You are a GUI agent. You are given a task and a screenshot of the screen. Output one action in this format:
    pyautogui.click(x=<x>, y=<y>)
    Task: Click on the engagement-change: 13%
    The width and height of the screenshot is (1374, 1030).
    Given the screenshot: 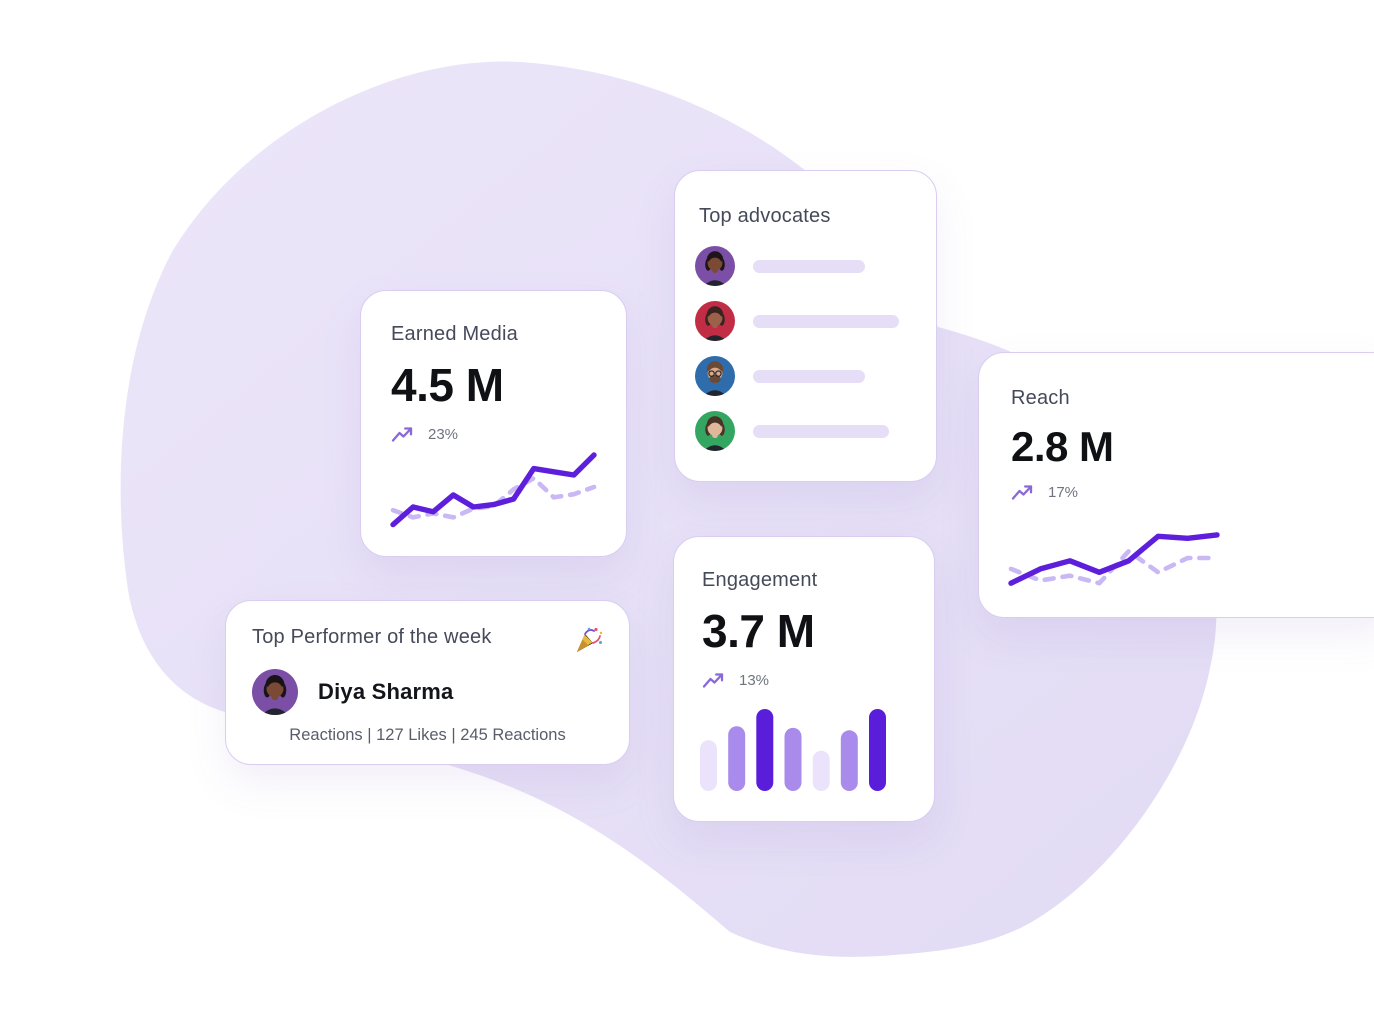 What is the action you would take?
    pyautogui.click(x=754, y=680)
    